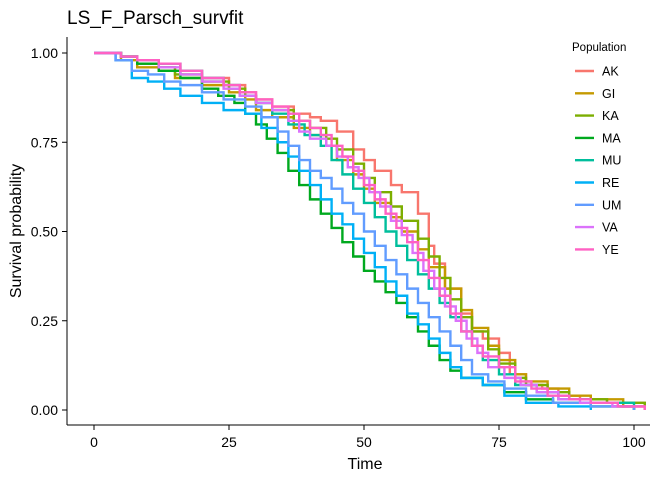 The height and width of the screenshot is (480, 672). Describe the element at coordinates (610, 250) in the screenshot. I see `legend-label: YE` at that location.